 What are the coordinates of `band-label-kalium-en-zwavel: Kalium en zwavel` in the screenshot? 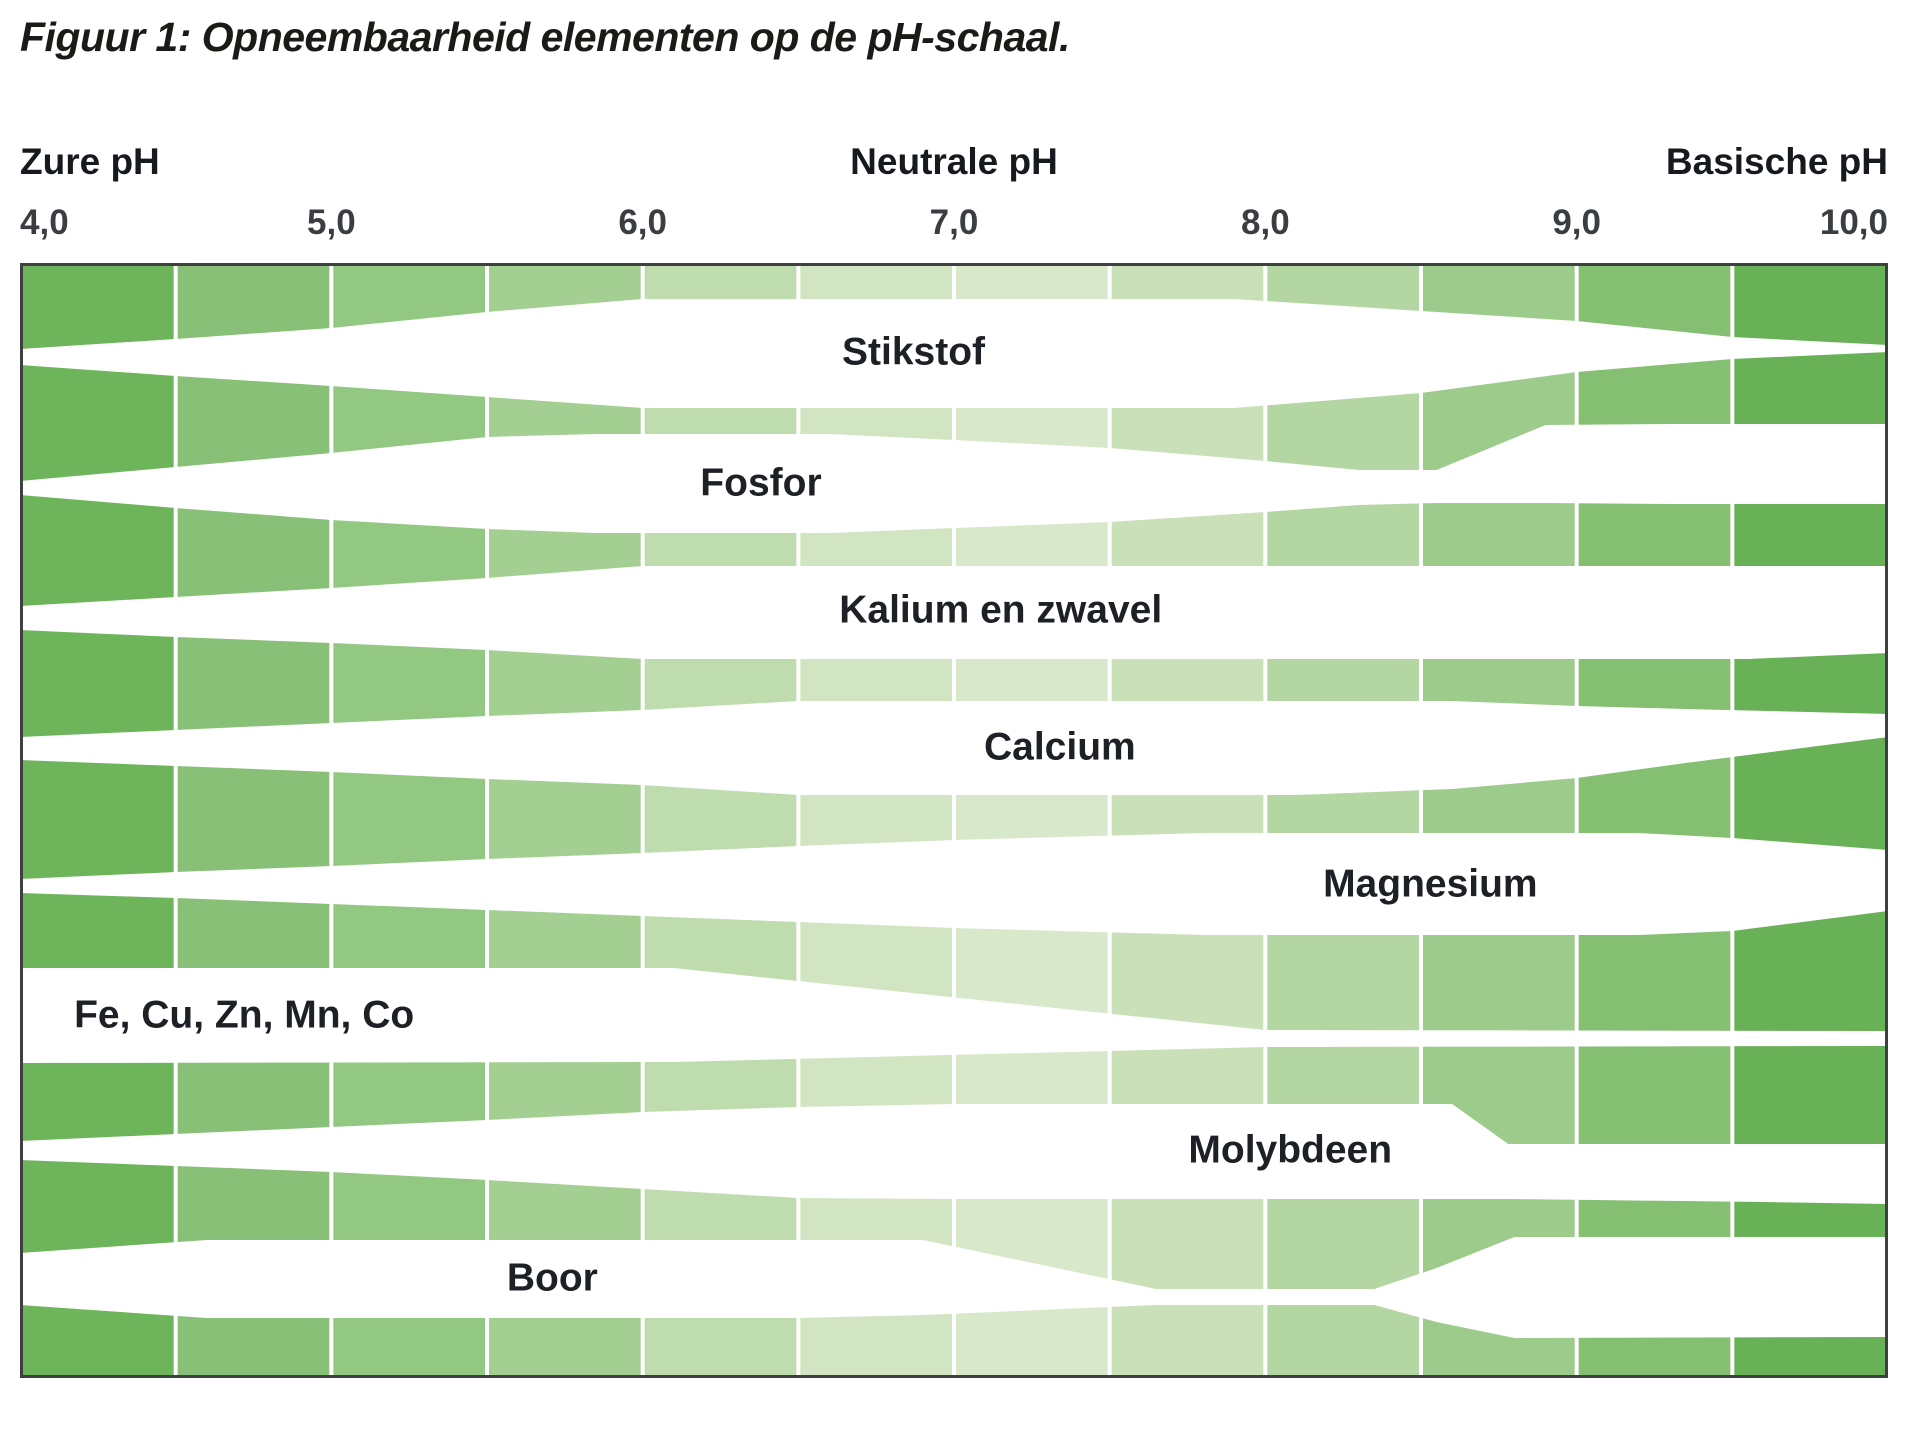 It's located at (1000, 610).